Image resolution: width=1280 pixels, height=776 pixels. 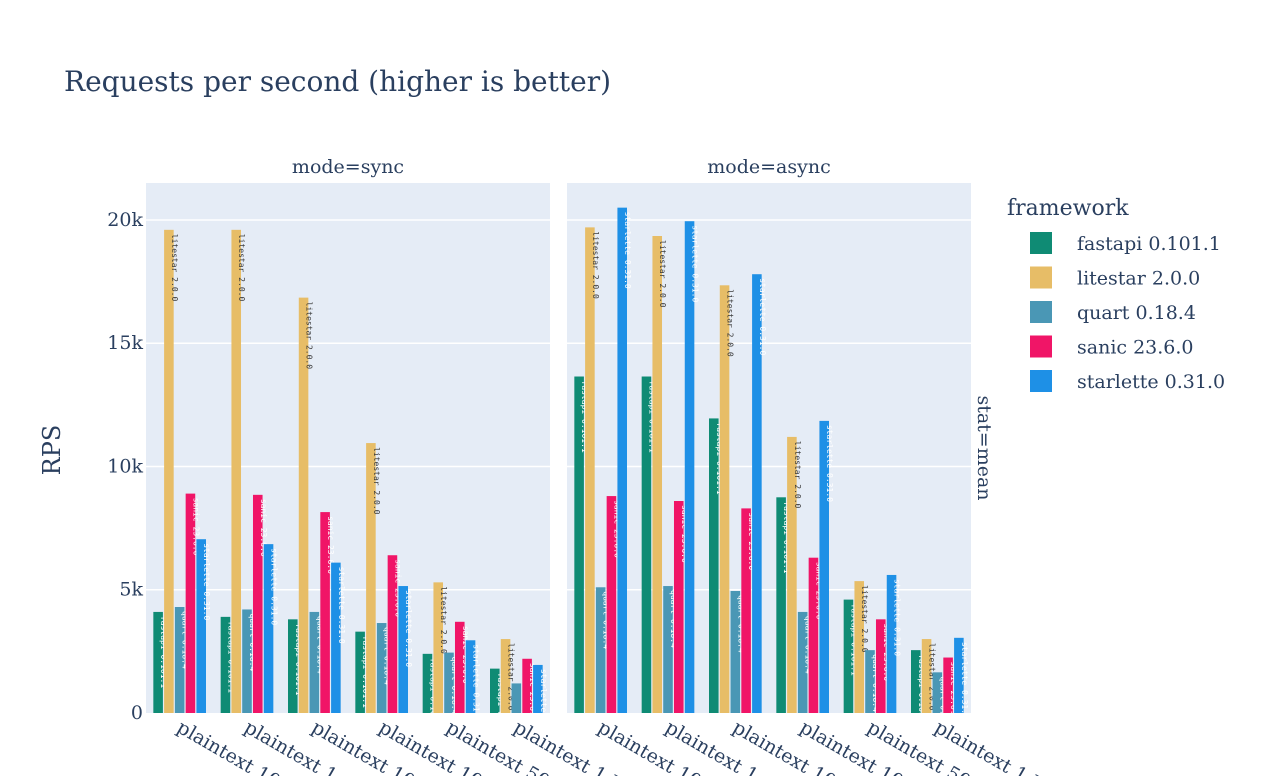 What do you see at coordinates (52, 450) in the screenshot?
I see `y-axis-label: RPS` at bounding box center [52, 450].